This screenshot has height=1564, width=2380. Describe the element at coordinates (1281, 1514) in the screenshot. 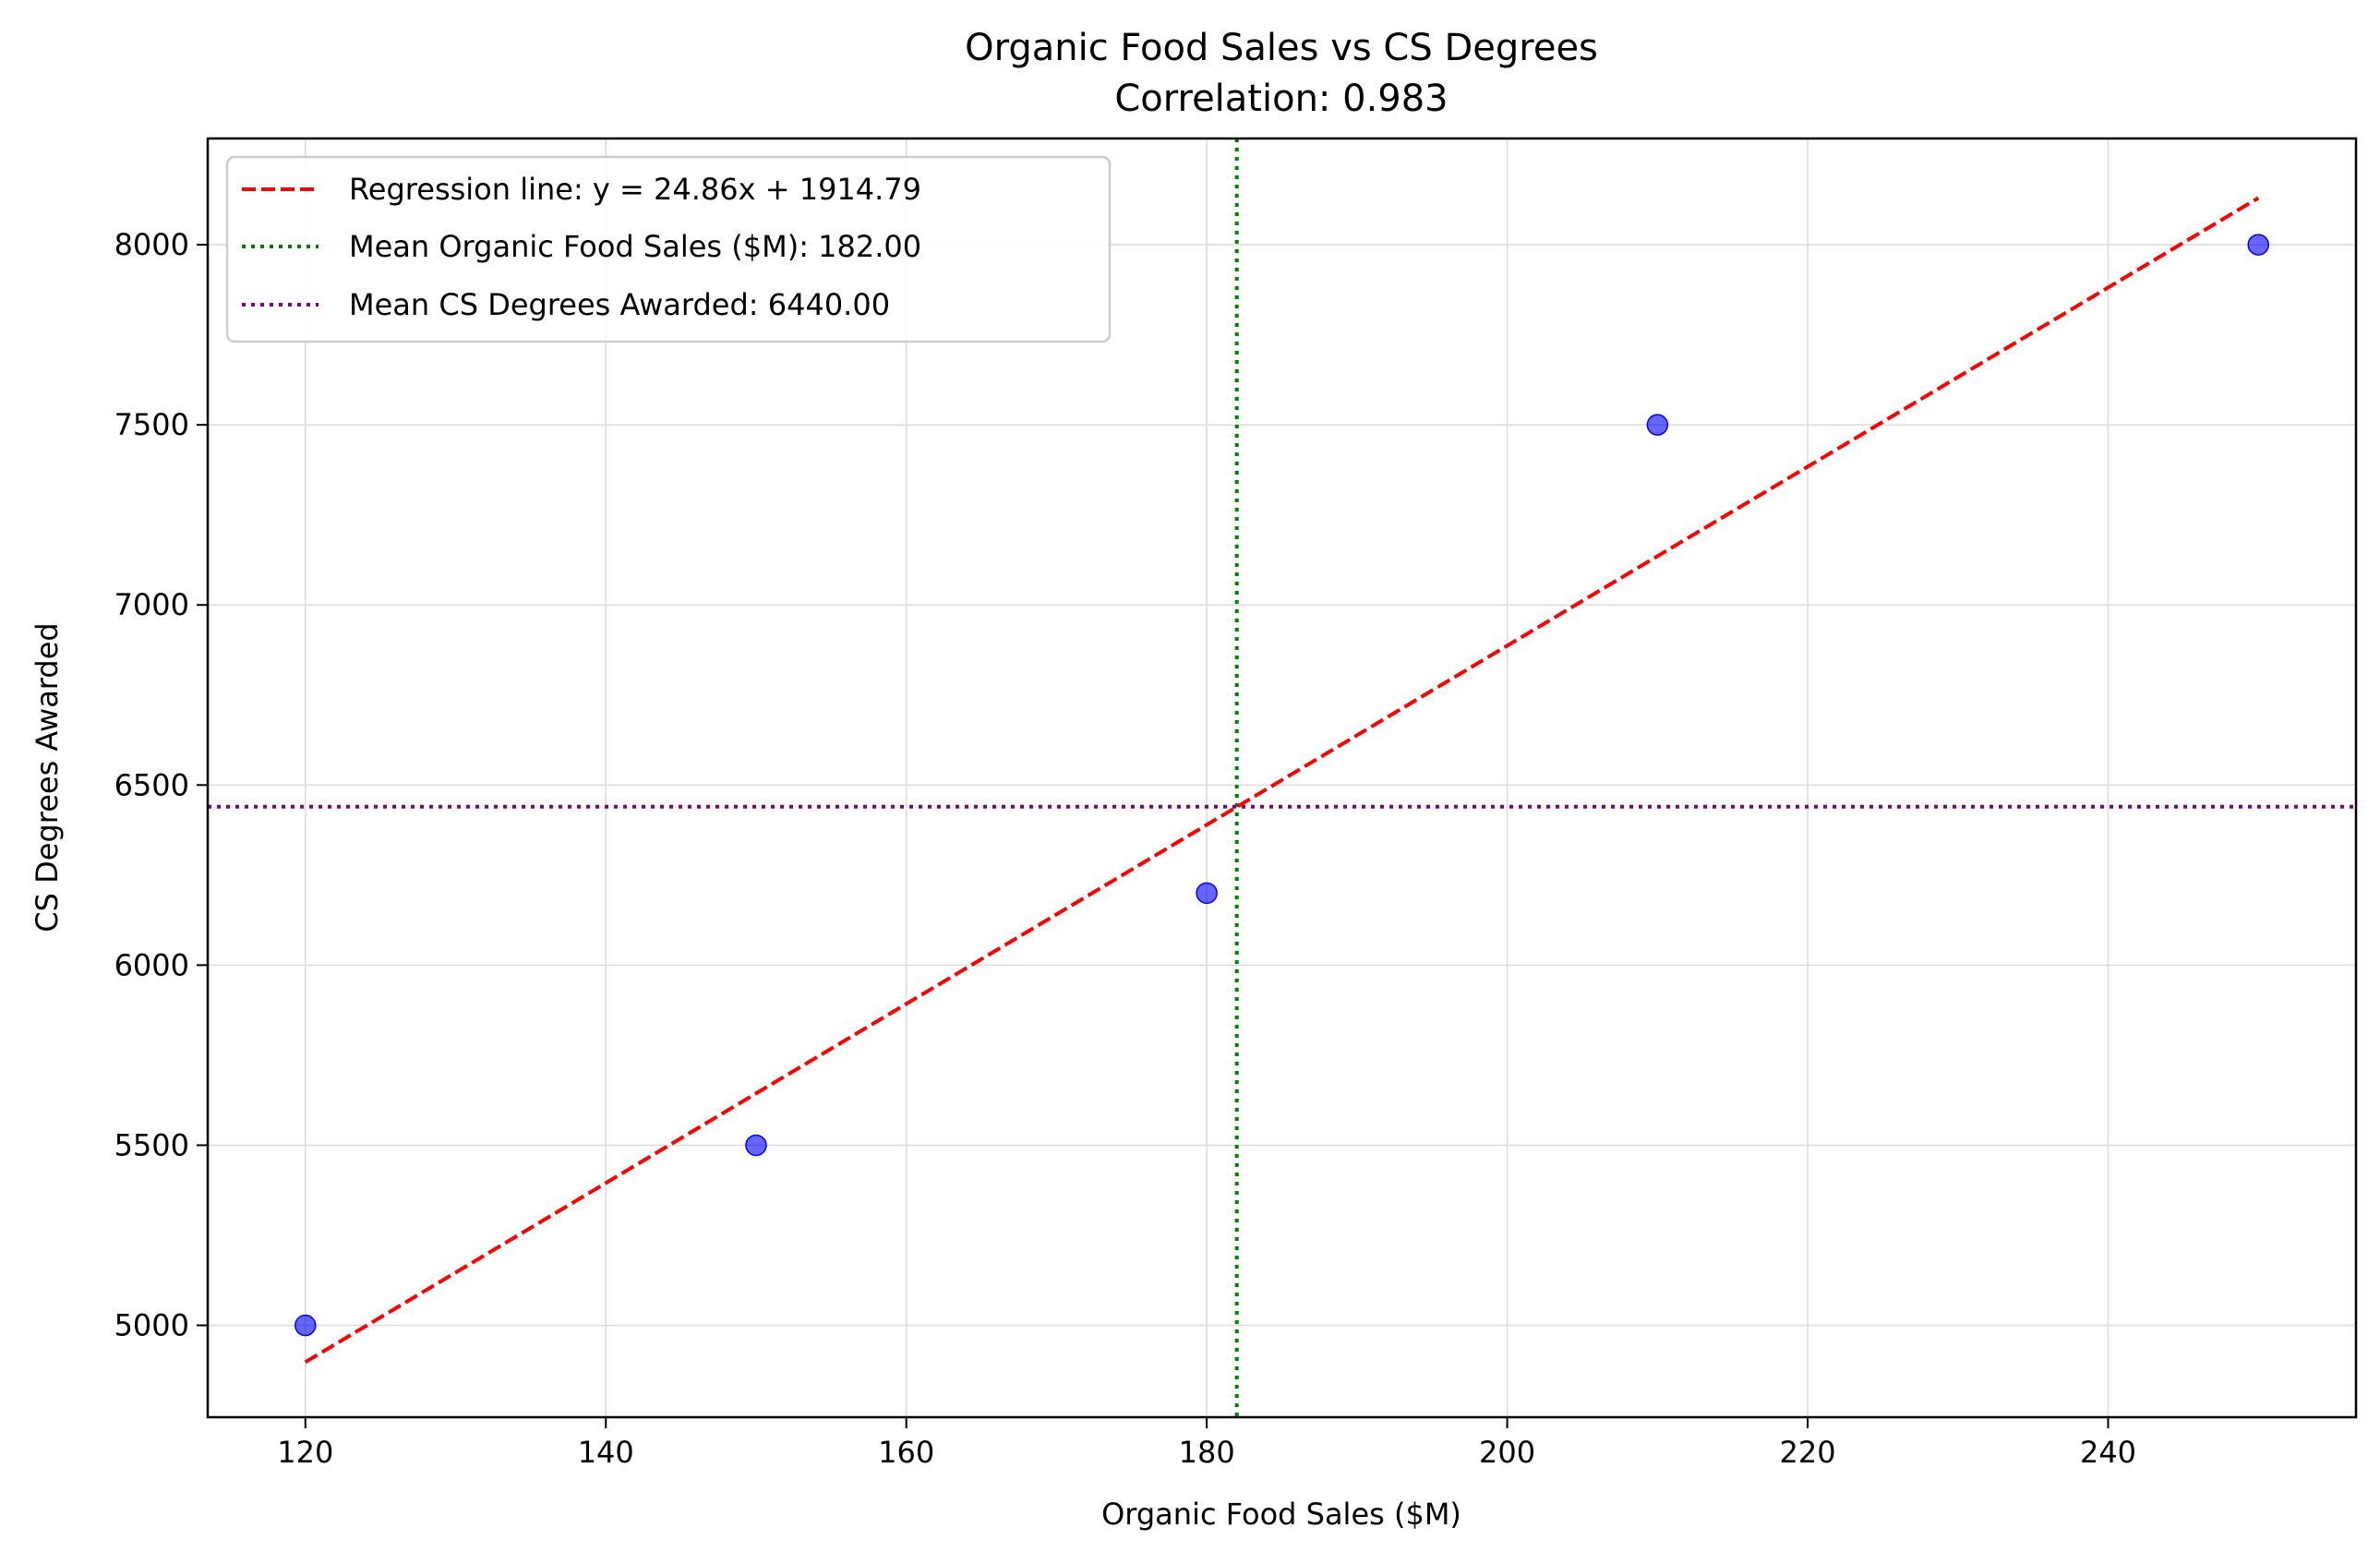

I see `x-axis-label: Organic Food Sales ($M)` at that location.